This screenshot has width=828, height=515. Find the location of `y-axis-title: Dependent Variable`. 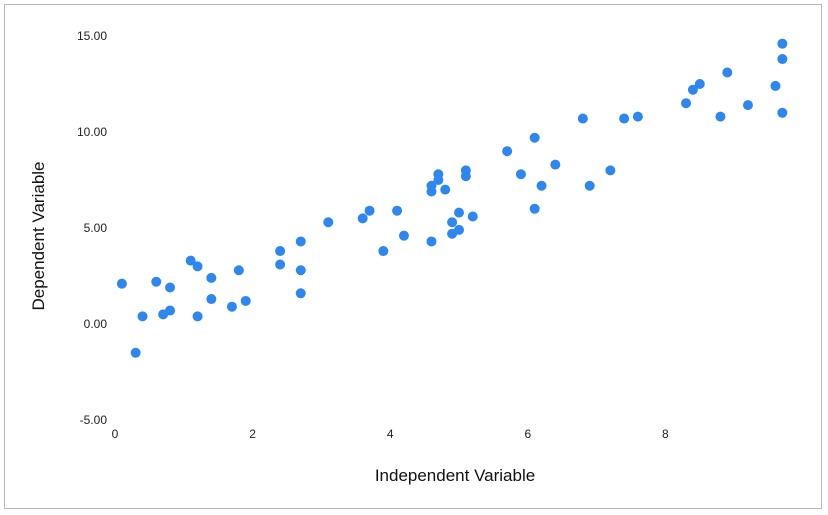

y-axis-title: Dependent Variable is located at coordinates (38, 235).